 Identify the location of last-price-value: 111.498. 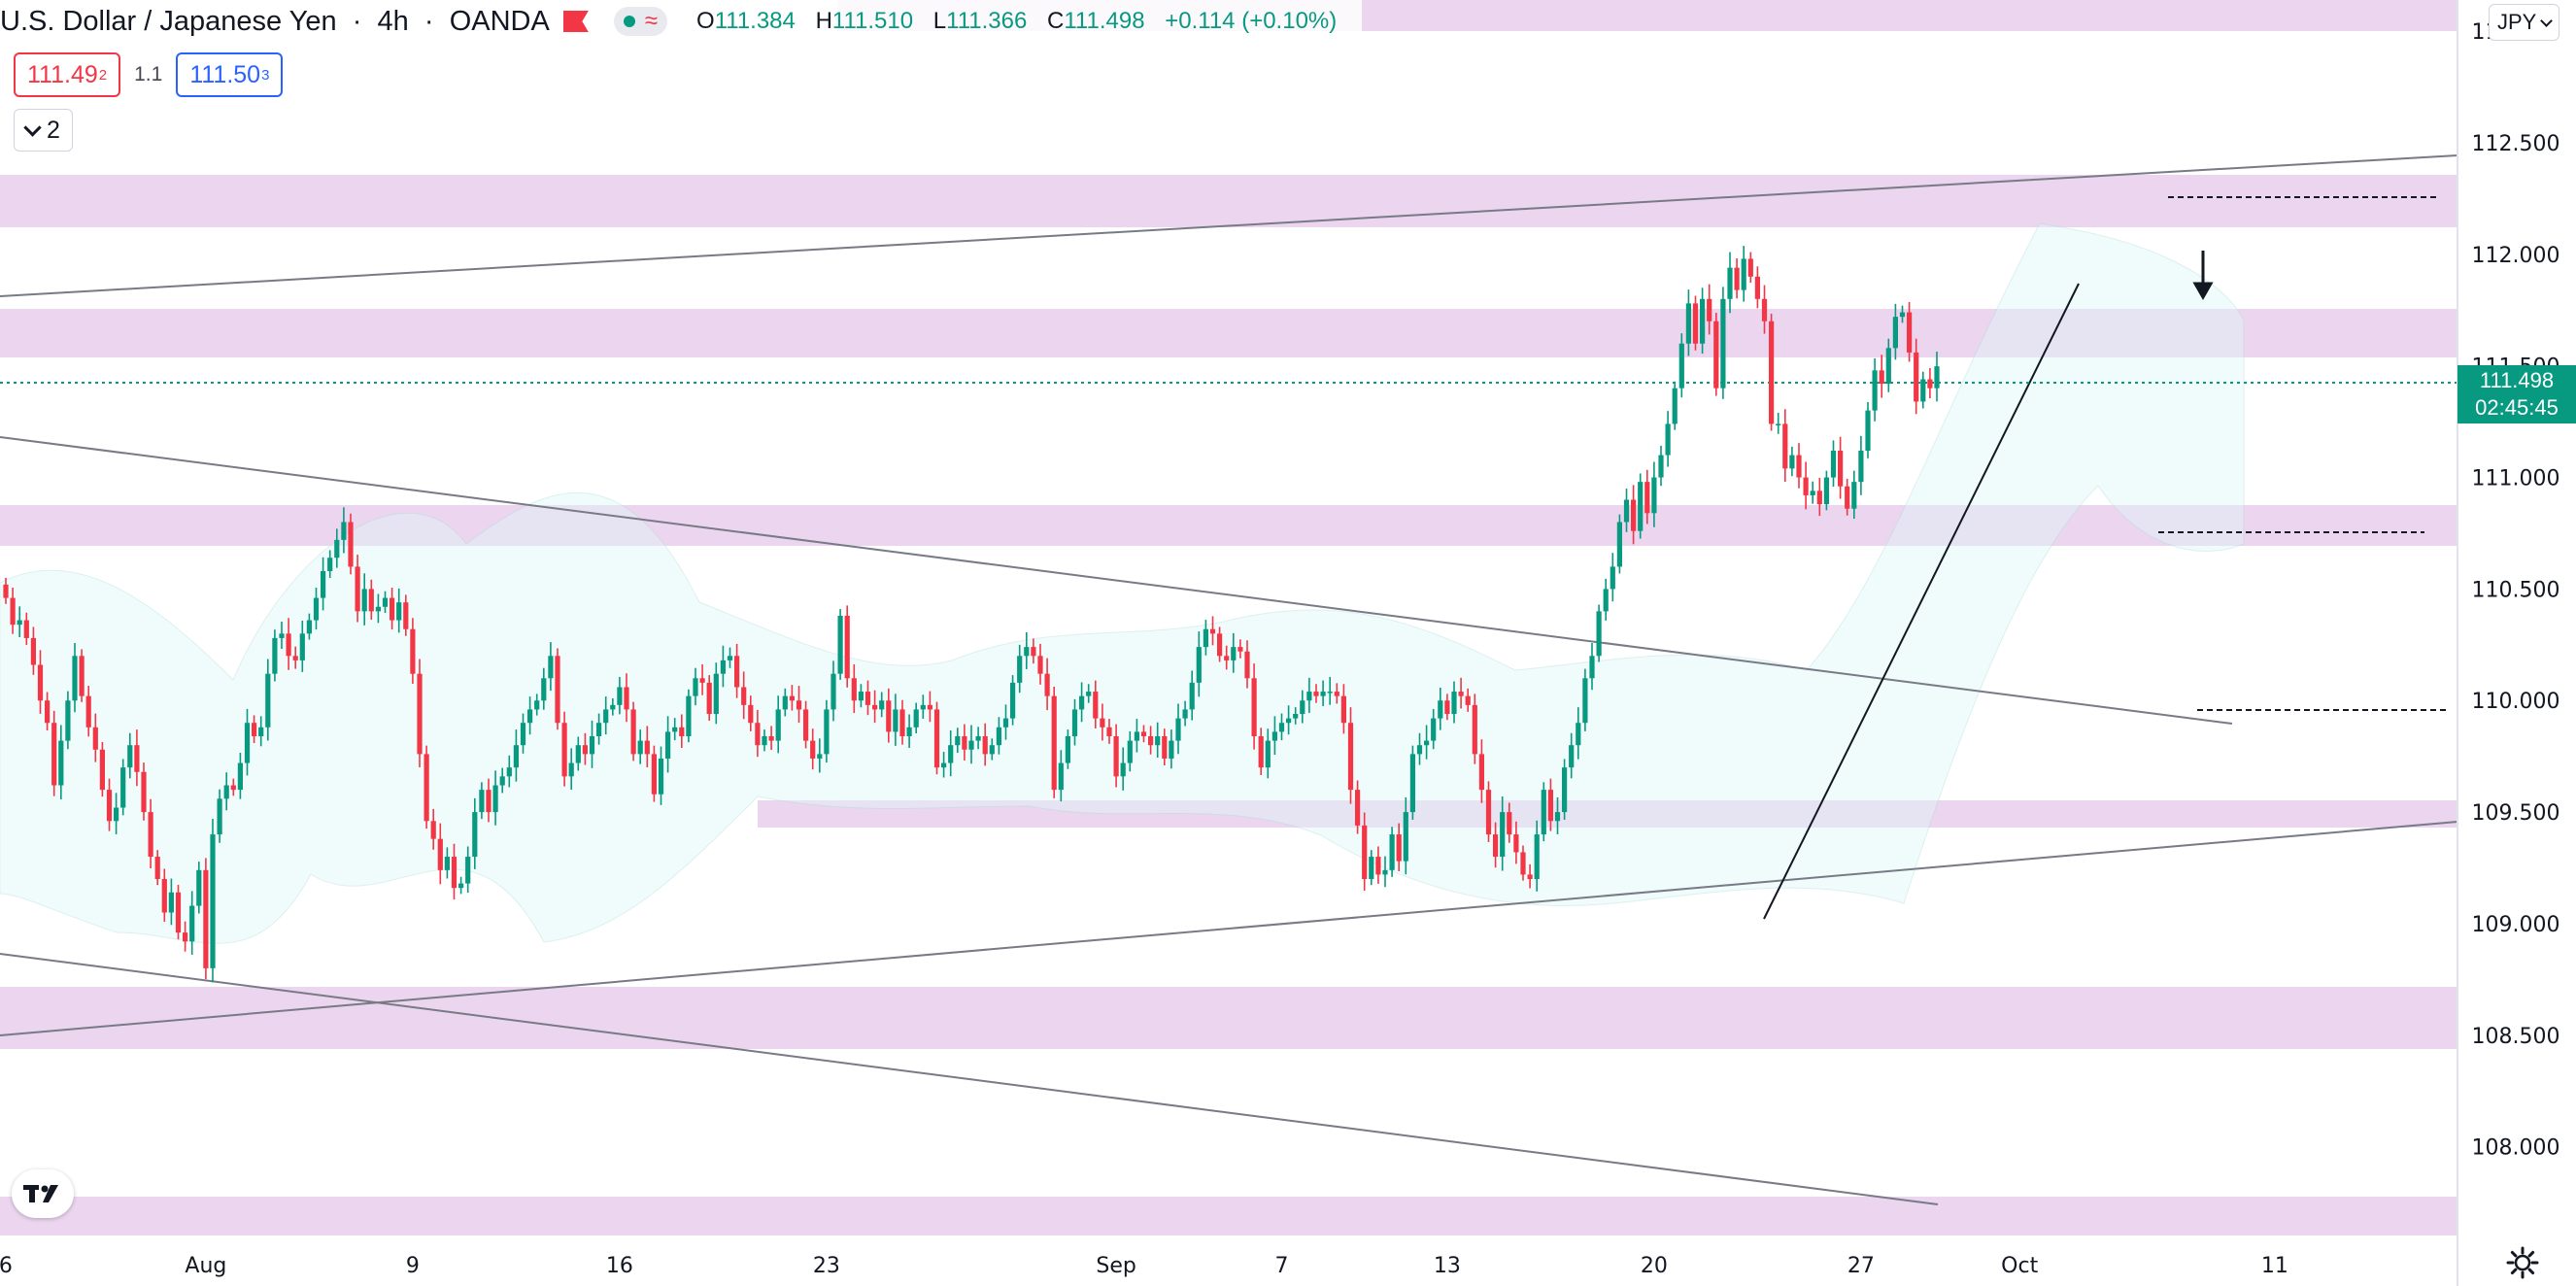
(2517, 380).